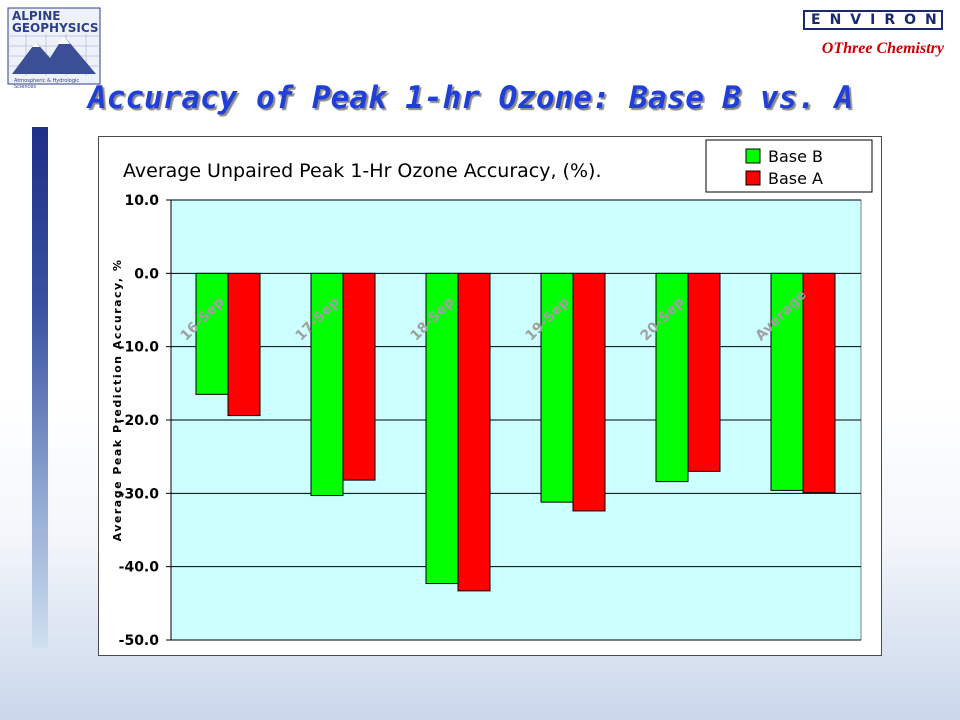  Describe the element at coordinates (36, 16) in the screenshot. I see `logo-line1: ALPINE` at that location.